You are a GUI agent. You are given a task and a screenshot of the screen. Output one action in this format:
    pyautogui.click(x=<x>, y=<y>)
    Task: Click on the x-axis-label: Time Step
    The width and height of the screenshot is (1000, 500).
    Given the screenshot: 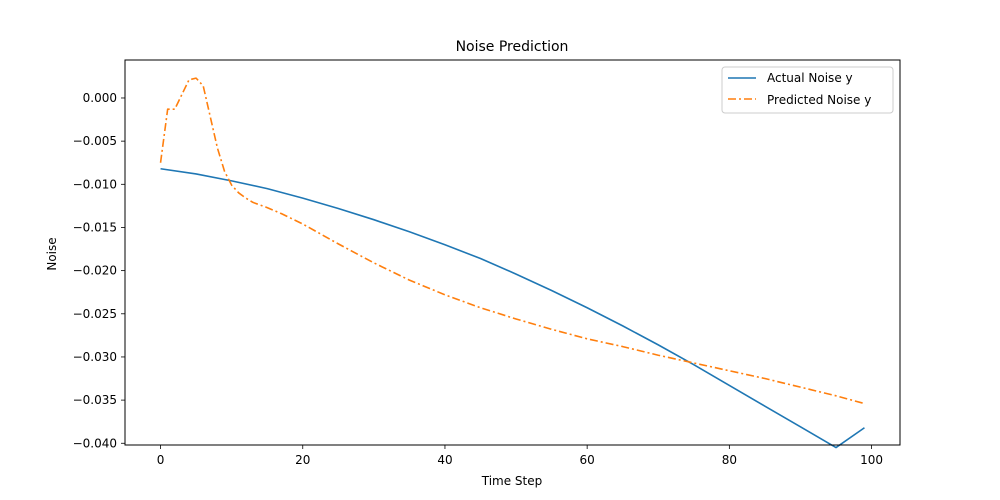 What is the action you would take?
    pyautogui.click(x=512, y=481)
    